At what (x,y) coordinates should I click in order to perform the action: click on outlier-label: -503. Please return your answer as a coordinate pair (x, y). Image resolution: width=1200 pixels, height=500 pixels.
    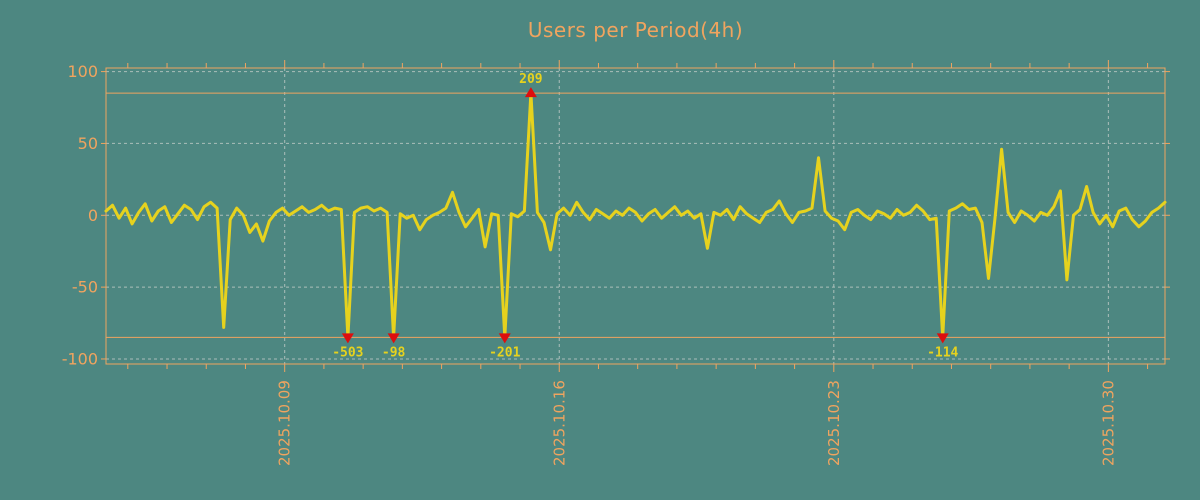
    Looking at the image, I should click on (347, 352).